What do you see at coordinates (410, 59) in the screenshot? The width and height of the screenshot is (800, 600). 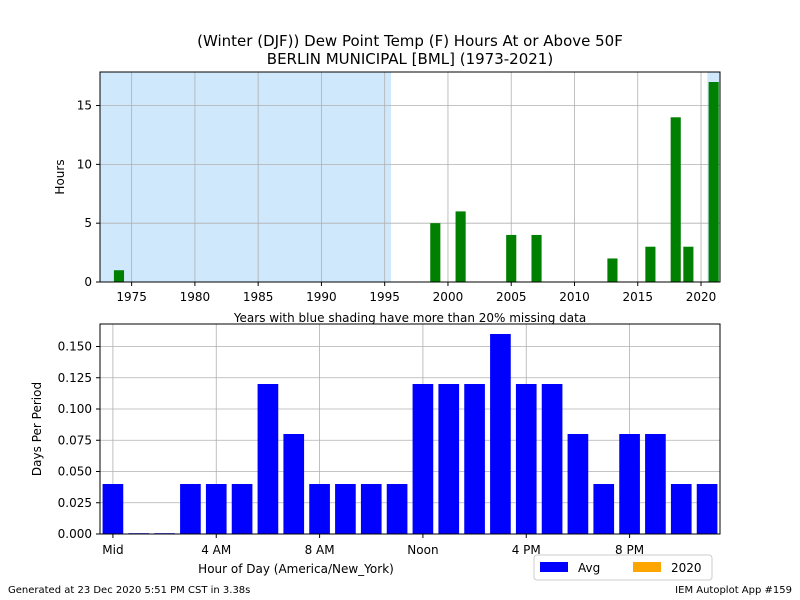 I see `chart-title-line2: BERLIN MUNICIPAL [BML] (1973-2021)` at bounding box center [410, 59].